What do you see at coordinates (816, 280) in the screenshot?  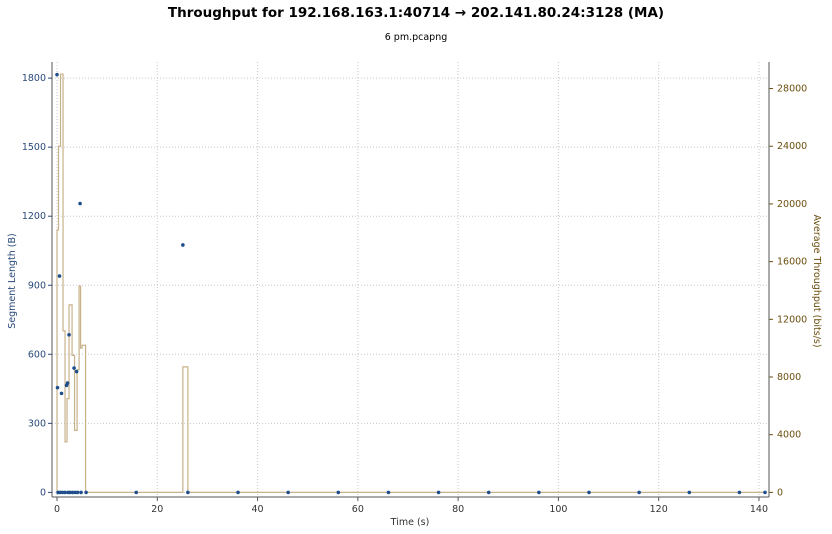 I see `y-axis-right-label: Average Throughput (bits/s)` at bounding box center [816, 280].